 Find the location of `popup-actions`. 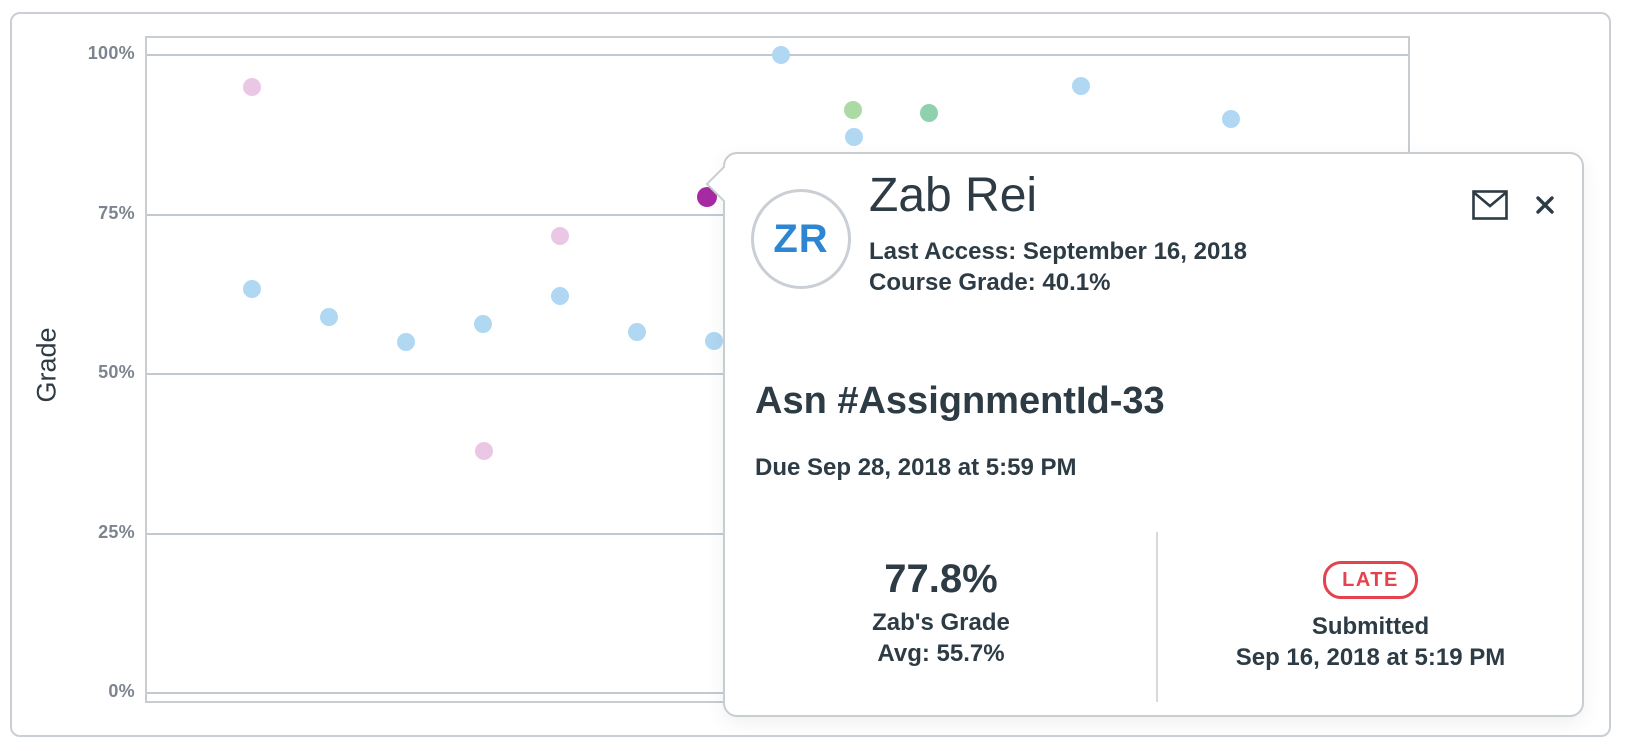

popup-actions is located at coordinates (1514, 205).